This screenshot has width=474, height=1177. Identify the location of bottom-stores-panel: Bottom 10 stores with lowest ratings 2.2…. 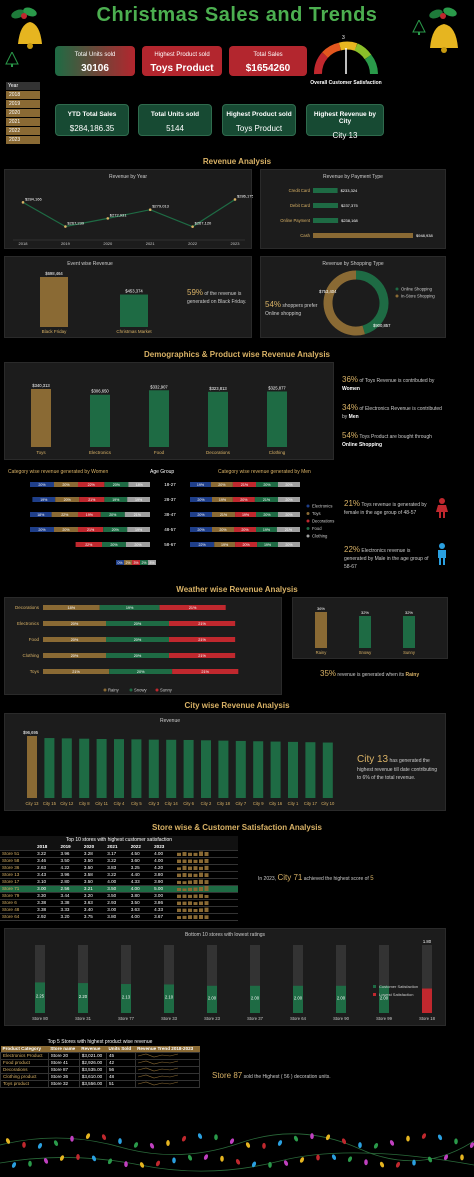
(225, 977).